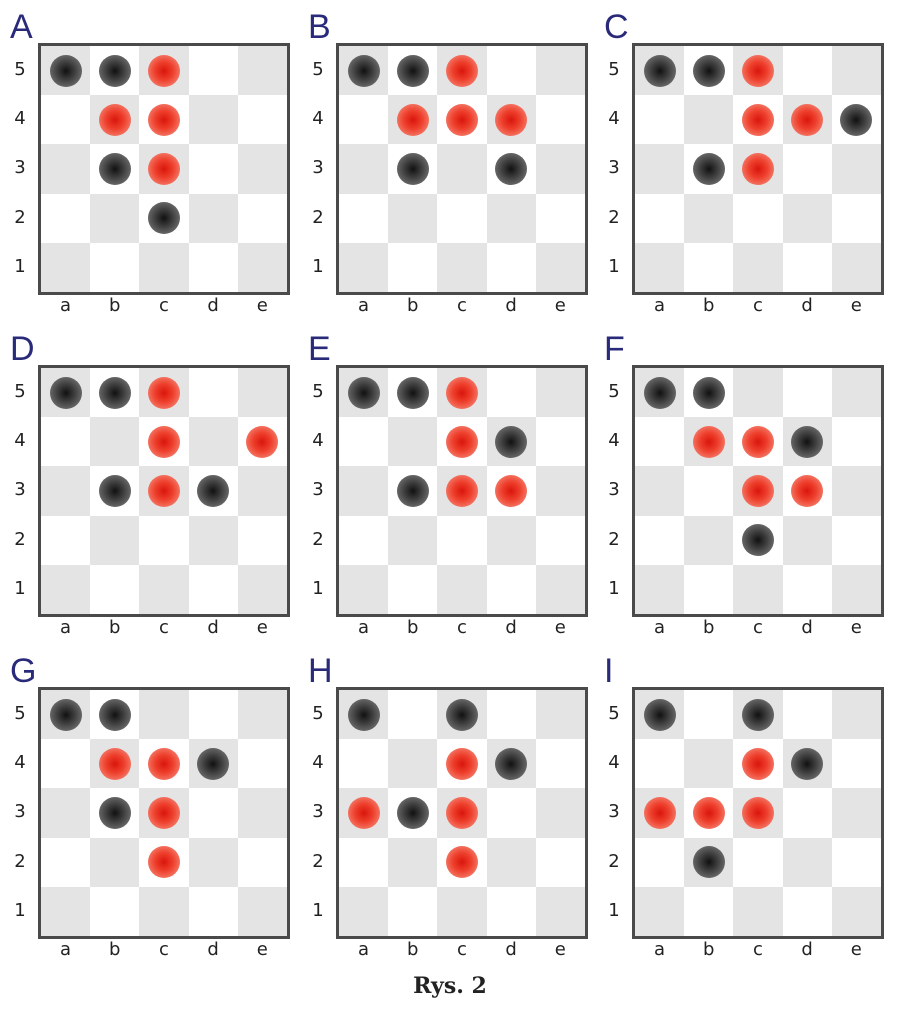 This screenshot has height=1013, width=900. What do you see at coordinates (511, 491) in the screenshot?
I see `red-piece-d3` at bounding box center [511, 491].